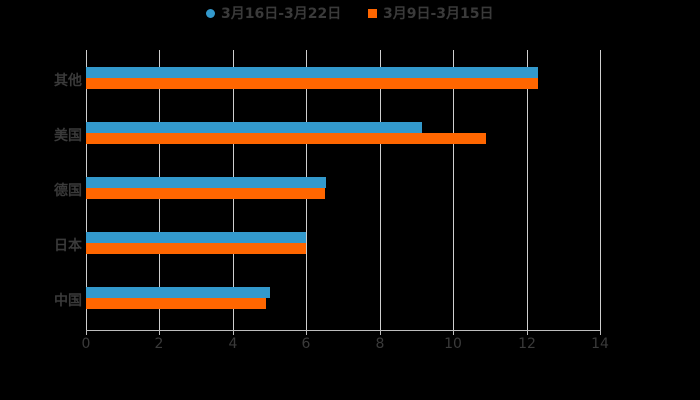 The image size is (700, 400). I want to click on y-category-label: 中国, so click(68, 301).